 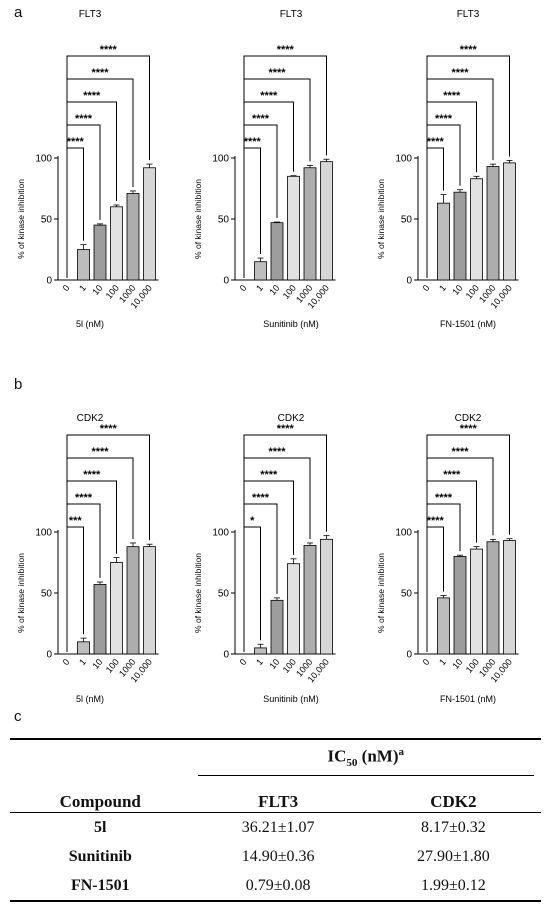 I want to click on panel-label-a: a, so click(x=18, y=12).